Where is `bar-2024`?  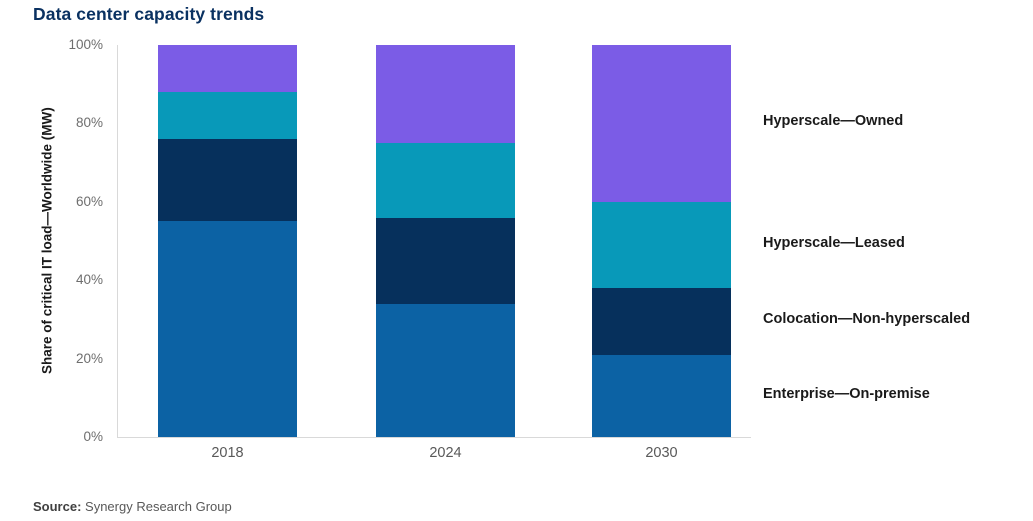
bar-2024 is located at coordinates (445, 241).